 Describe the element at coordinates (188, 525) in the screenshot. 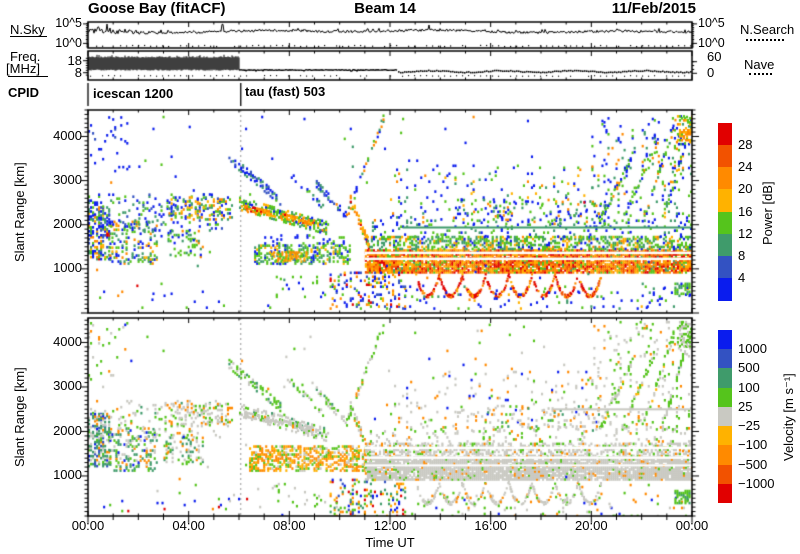

I see `time-tick-1: 04:00` at that location.